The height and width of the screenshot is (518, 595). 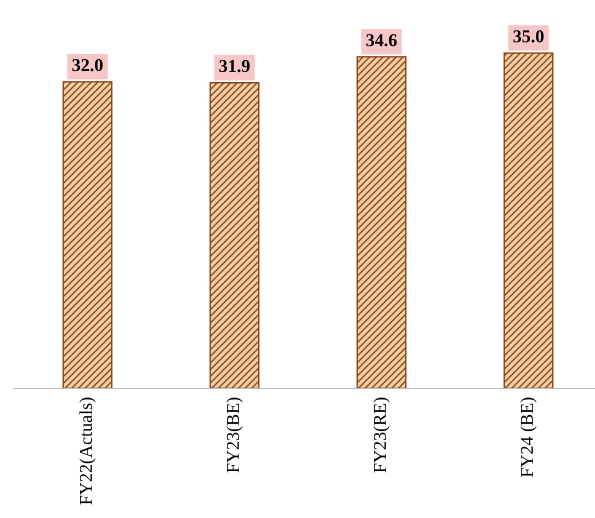 What do you see at coordinates (87, 451) in the screenshot?
I see `x-tick-label: FY22(Actuals)` at bounding box center [87, 451].